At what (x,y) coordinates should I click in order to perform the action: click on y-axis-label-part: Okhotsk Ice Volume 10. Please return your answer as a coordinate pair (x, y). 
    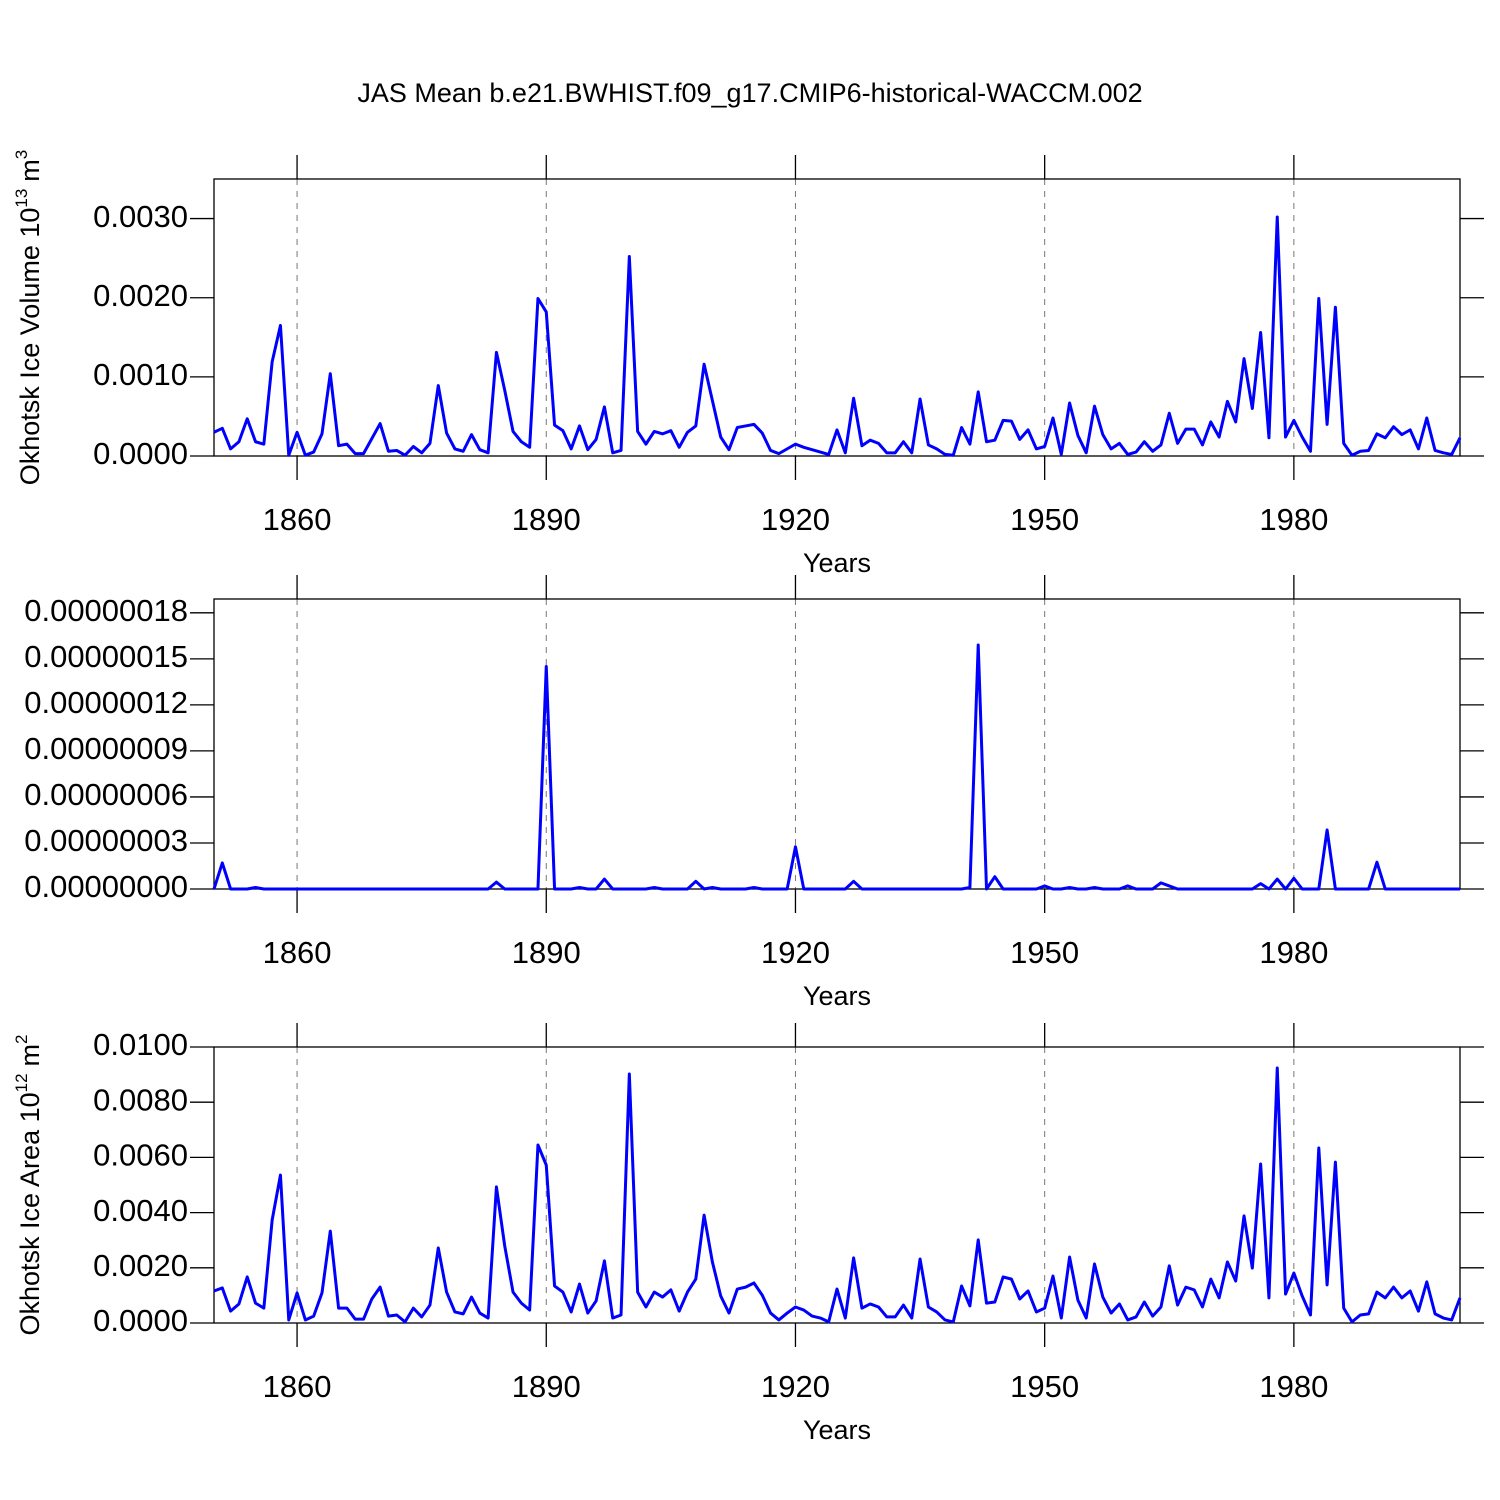
    Looking at the image, I should click on (30, 347).